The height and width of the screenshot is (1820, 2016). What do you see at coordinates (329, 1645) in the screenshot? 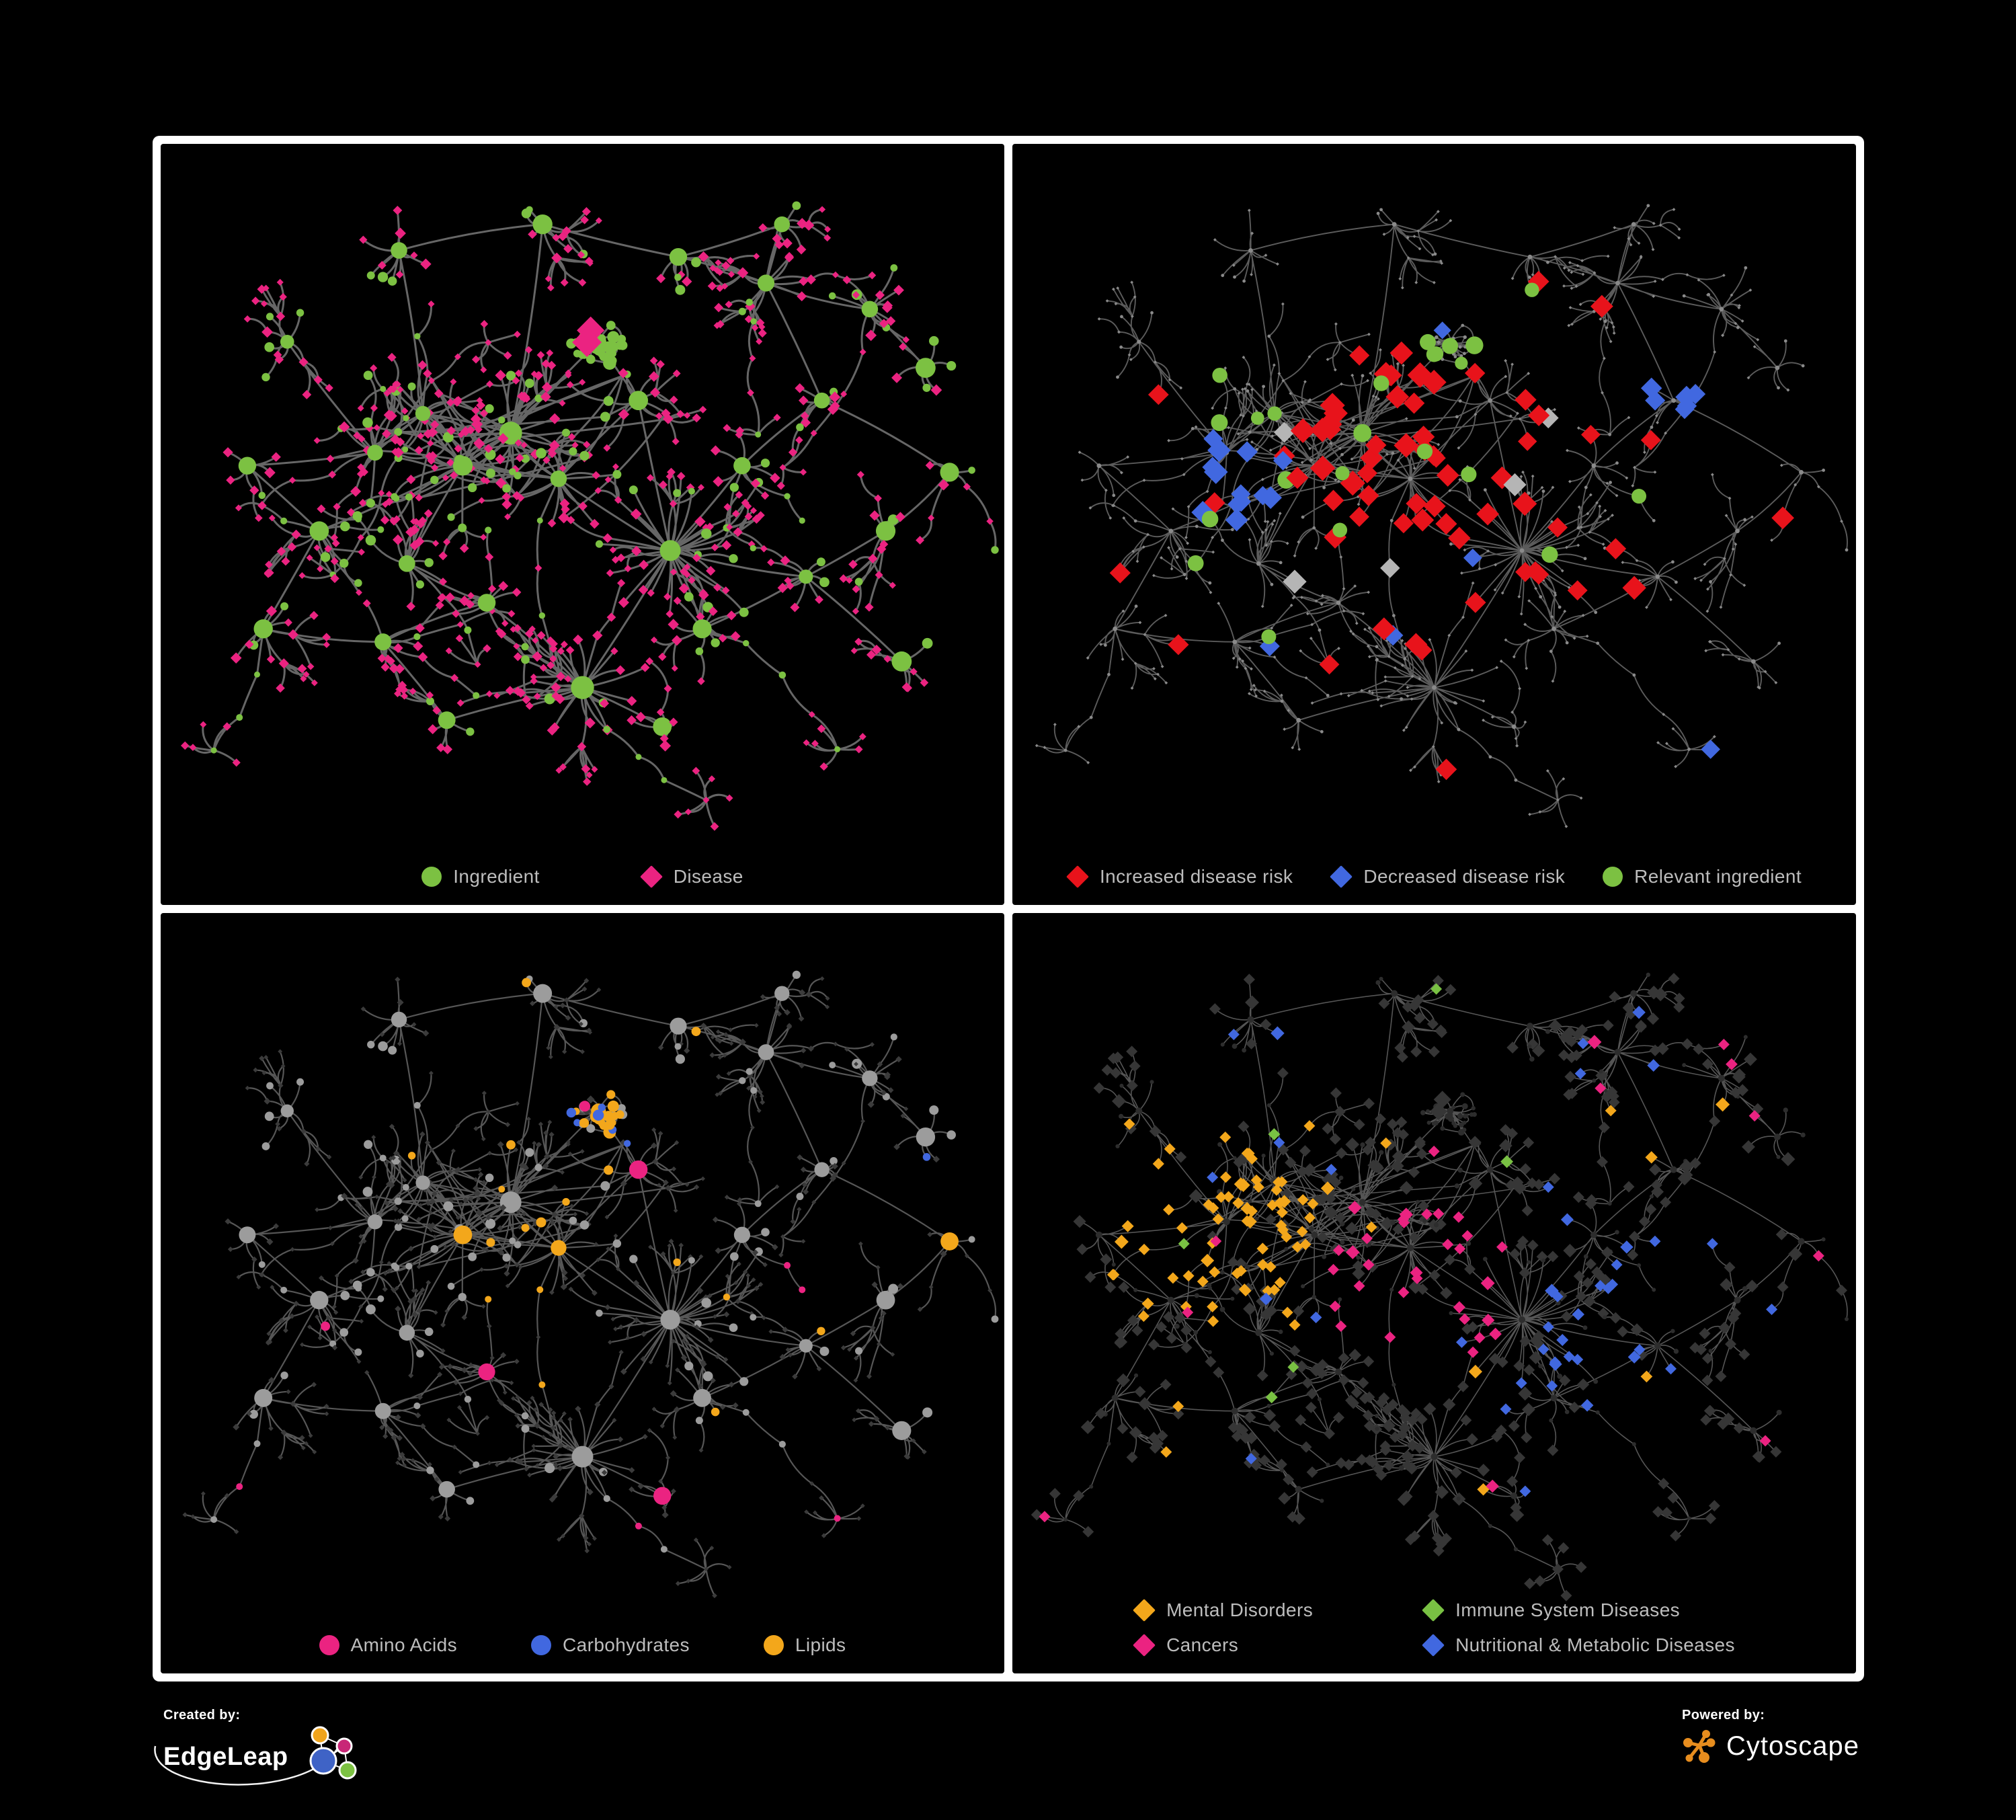
I see `amino-acids-marker-icon` at bounding box center [329, 1645].